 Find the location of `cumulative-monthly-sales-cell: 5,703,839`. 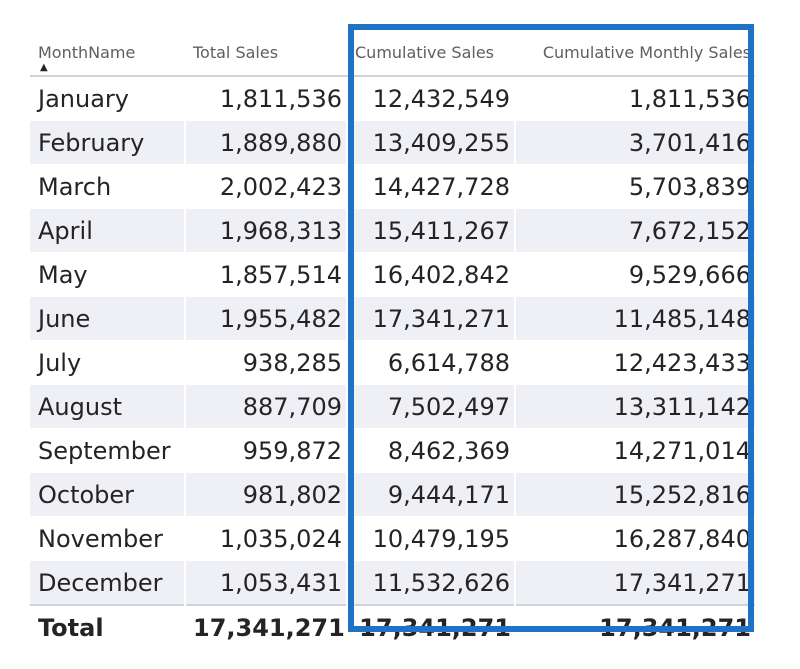

cumulative-monthly-sales-cell: 5,703,839 is located at coordinates (634, 186).